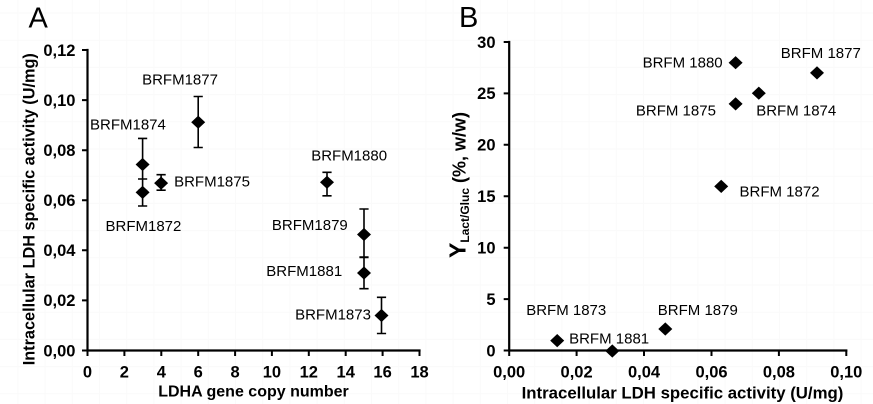 Image resolution: width=873 pixels, height=404 pixels. I want to click on svg-text: A, so click(39, 19).